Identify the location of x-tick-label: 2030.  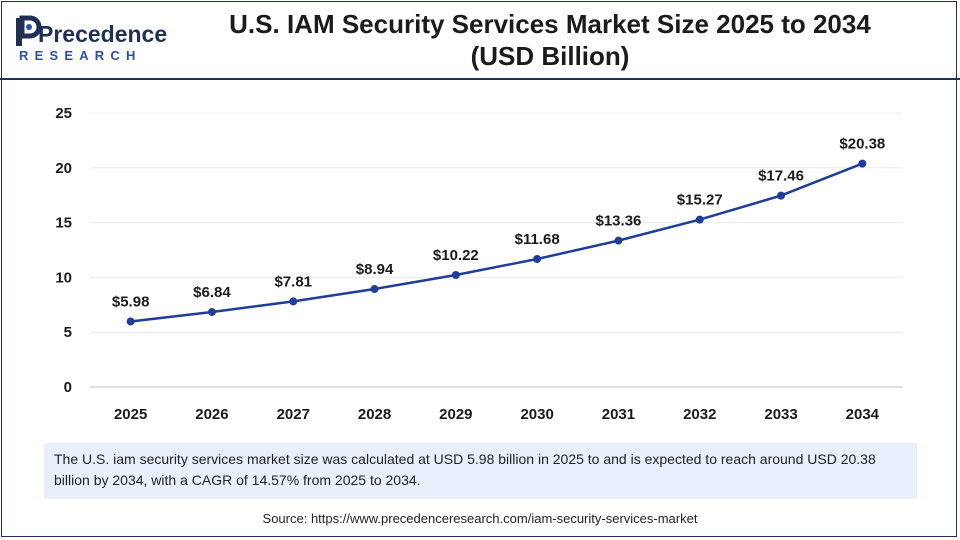
(536, 414).